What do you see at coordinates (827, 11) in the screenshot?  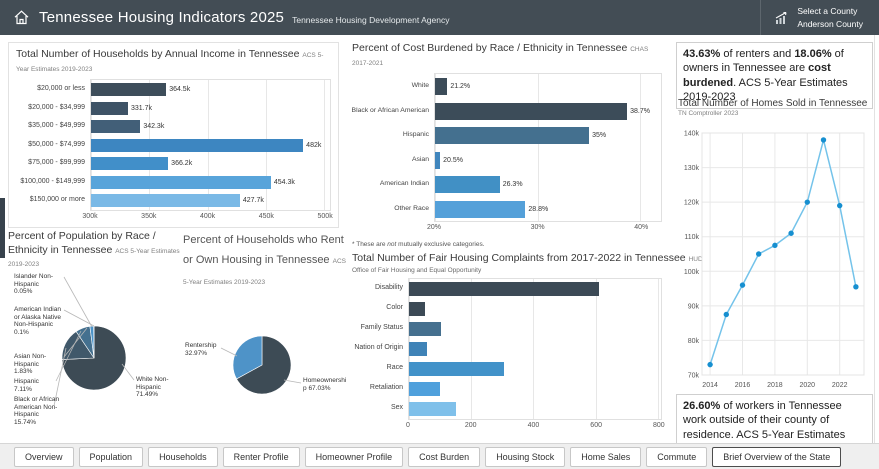 I see `county-selector-label: Select a County` at bounding box center [827, 11].